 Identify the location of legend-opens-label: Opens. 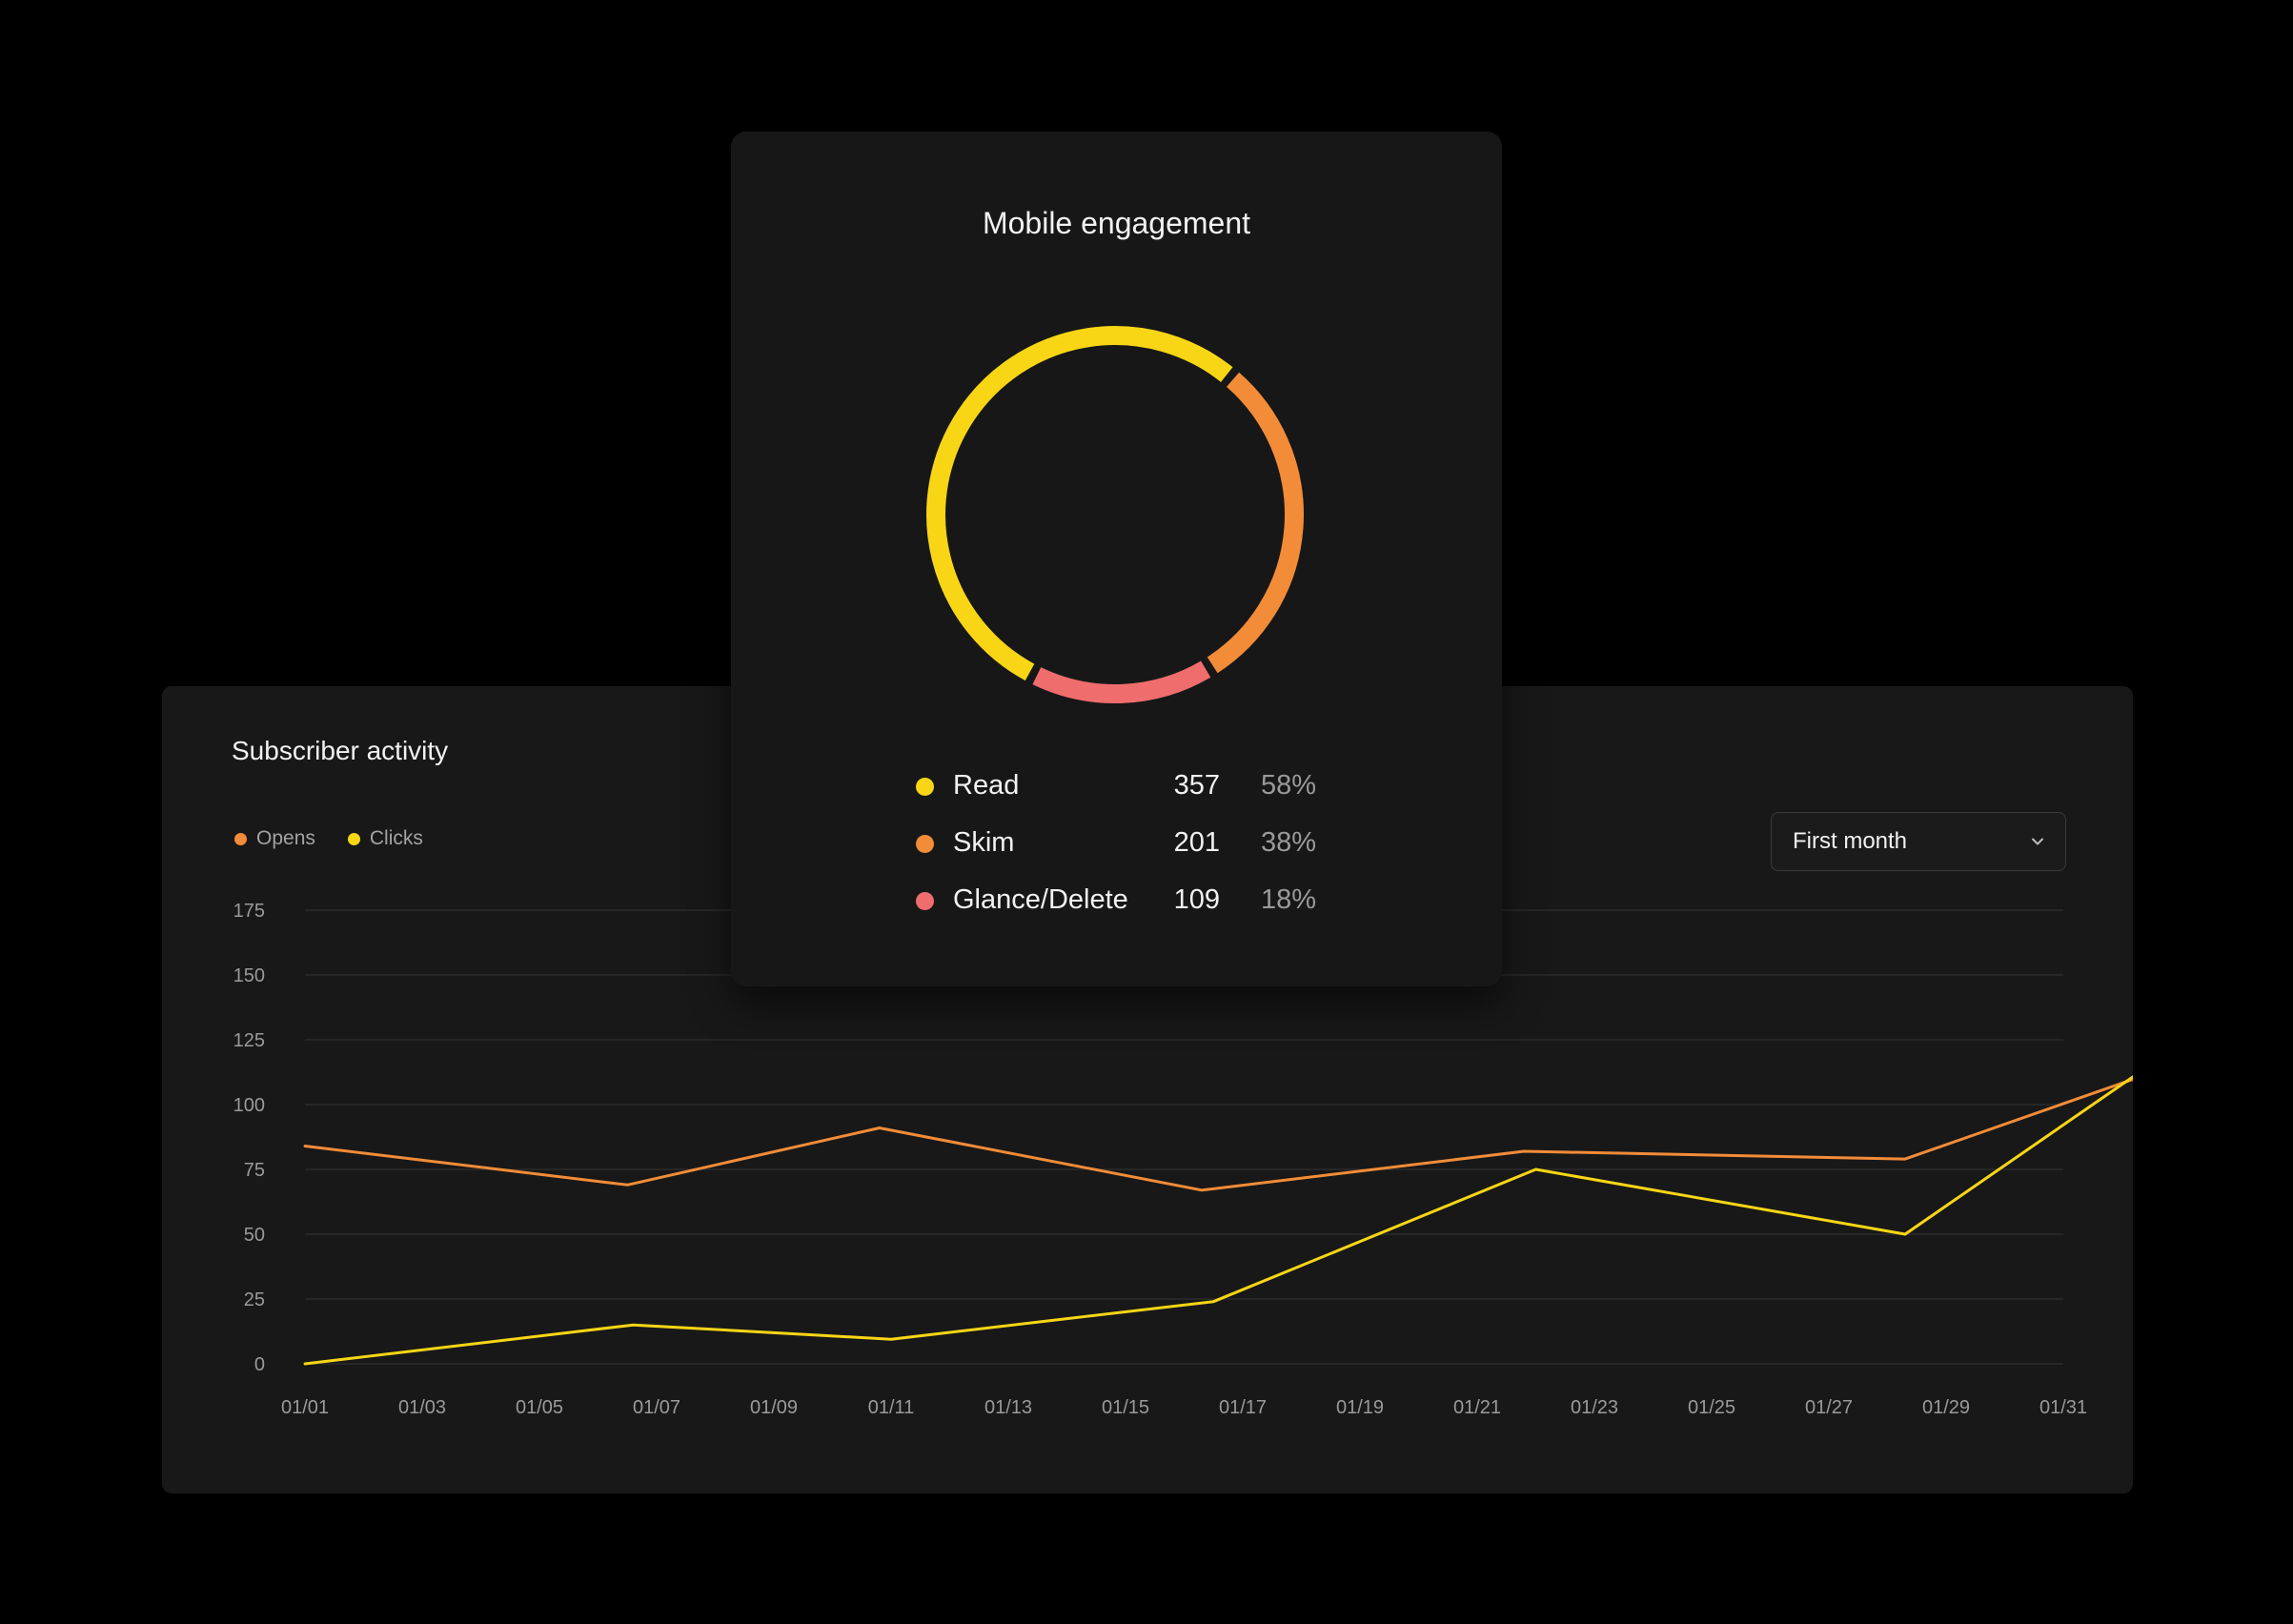
(285, 838).